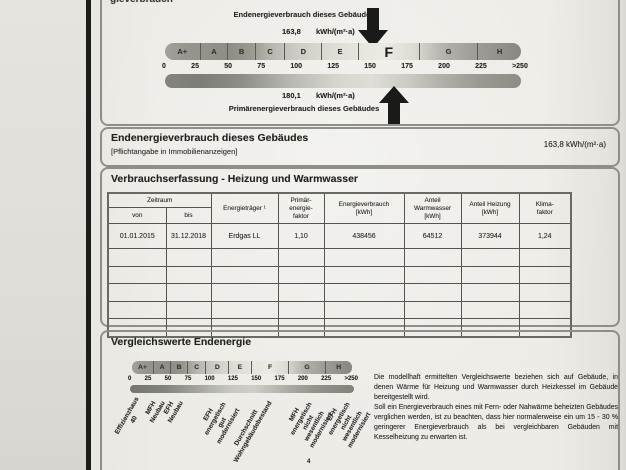 The image size is (626, 470). I want to click on band-letter-d: D, so click(304, 51).